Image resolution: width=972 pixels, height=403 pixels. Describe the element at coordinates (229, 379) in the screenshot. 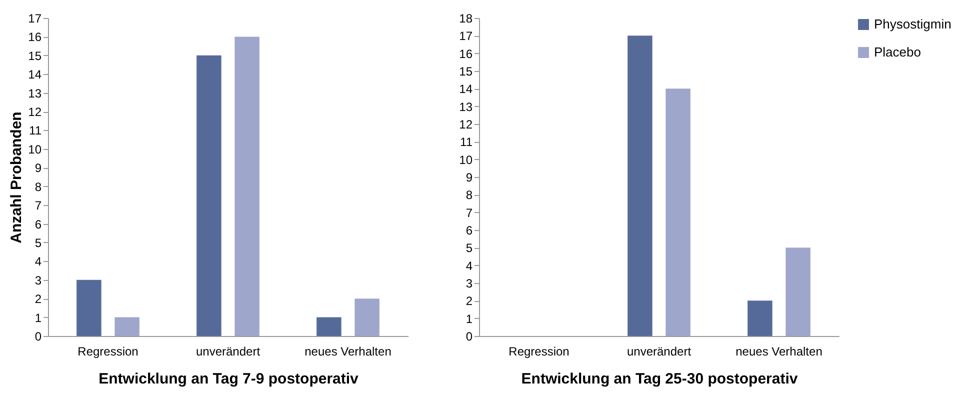

I see `x-axis-title: Entwicklung an Tag 7-9 postoperativ` at that location.